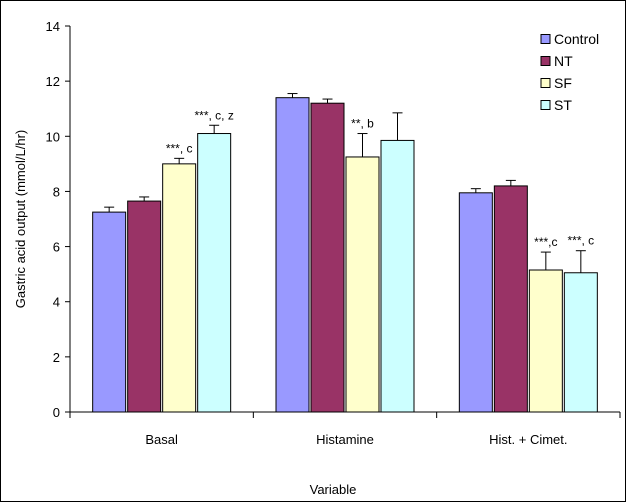 This screenshot has width=626, height=502. I want to click on legend-swatch-control, so click(545, 39).